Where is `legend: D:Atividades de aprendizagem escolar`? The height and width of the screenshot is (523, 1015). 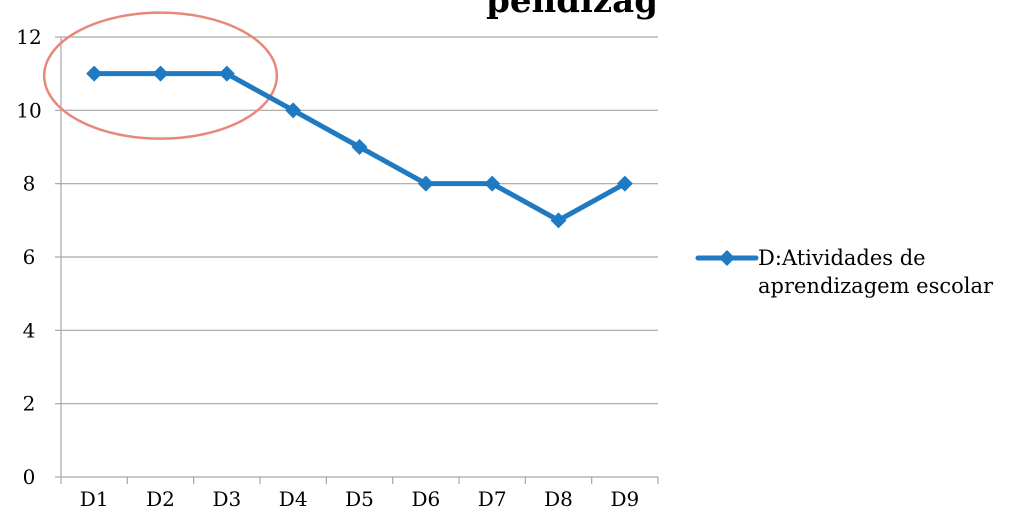
legend: D:Atividades de aprendizagem escolar is located at coordinates (844, 272).